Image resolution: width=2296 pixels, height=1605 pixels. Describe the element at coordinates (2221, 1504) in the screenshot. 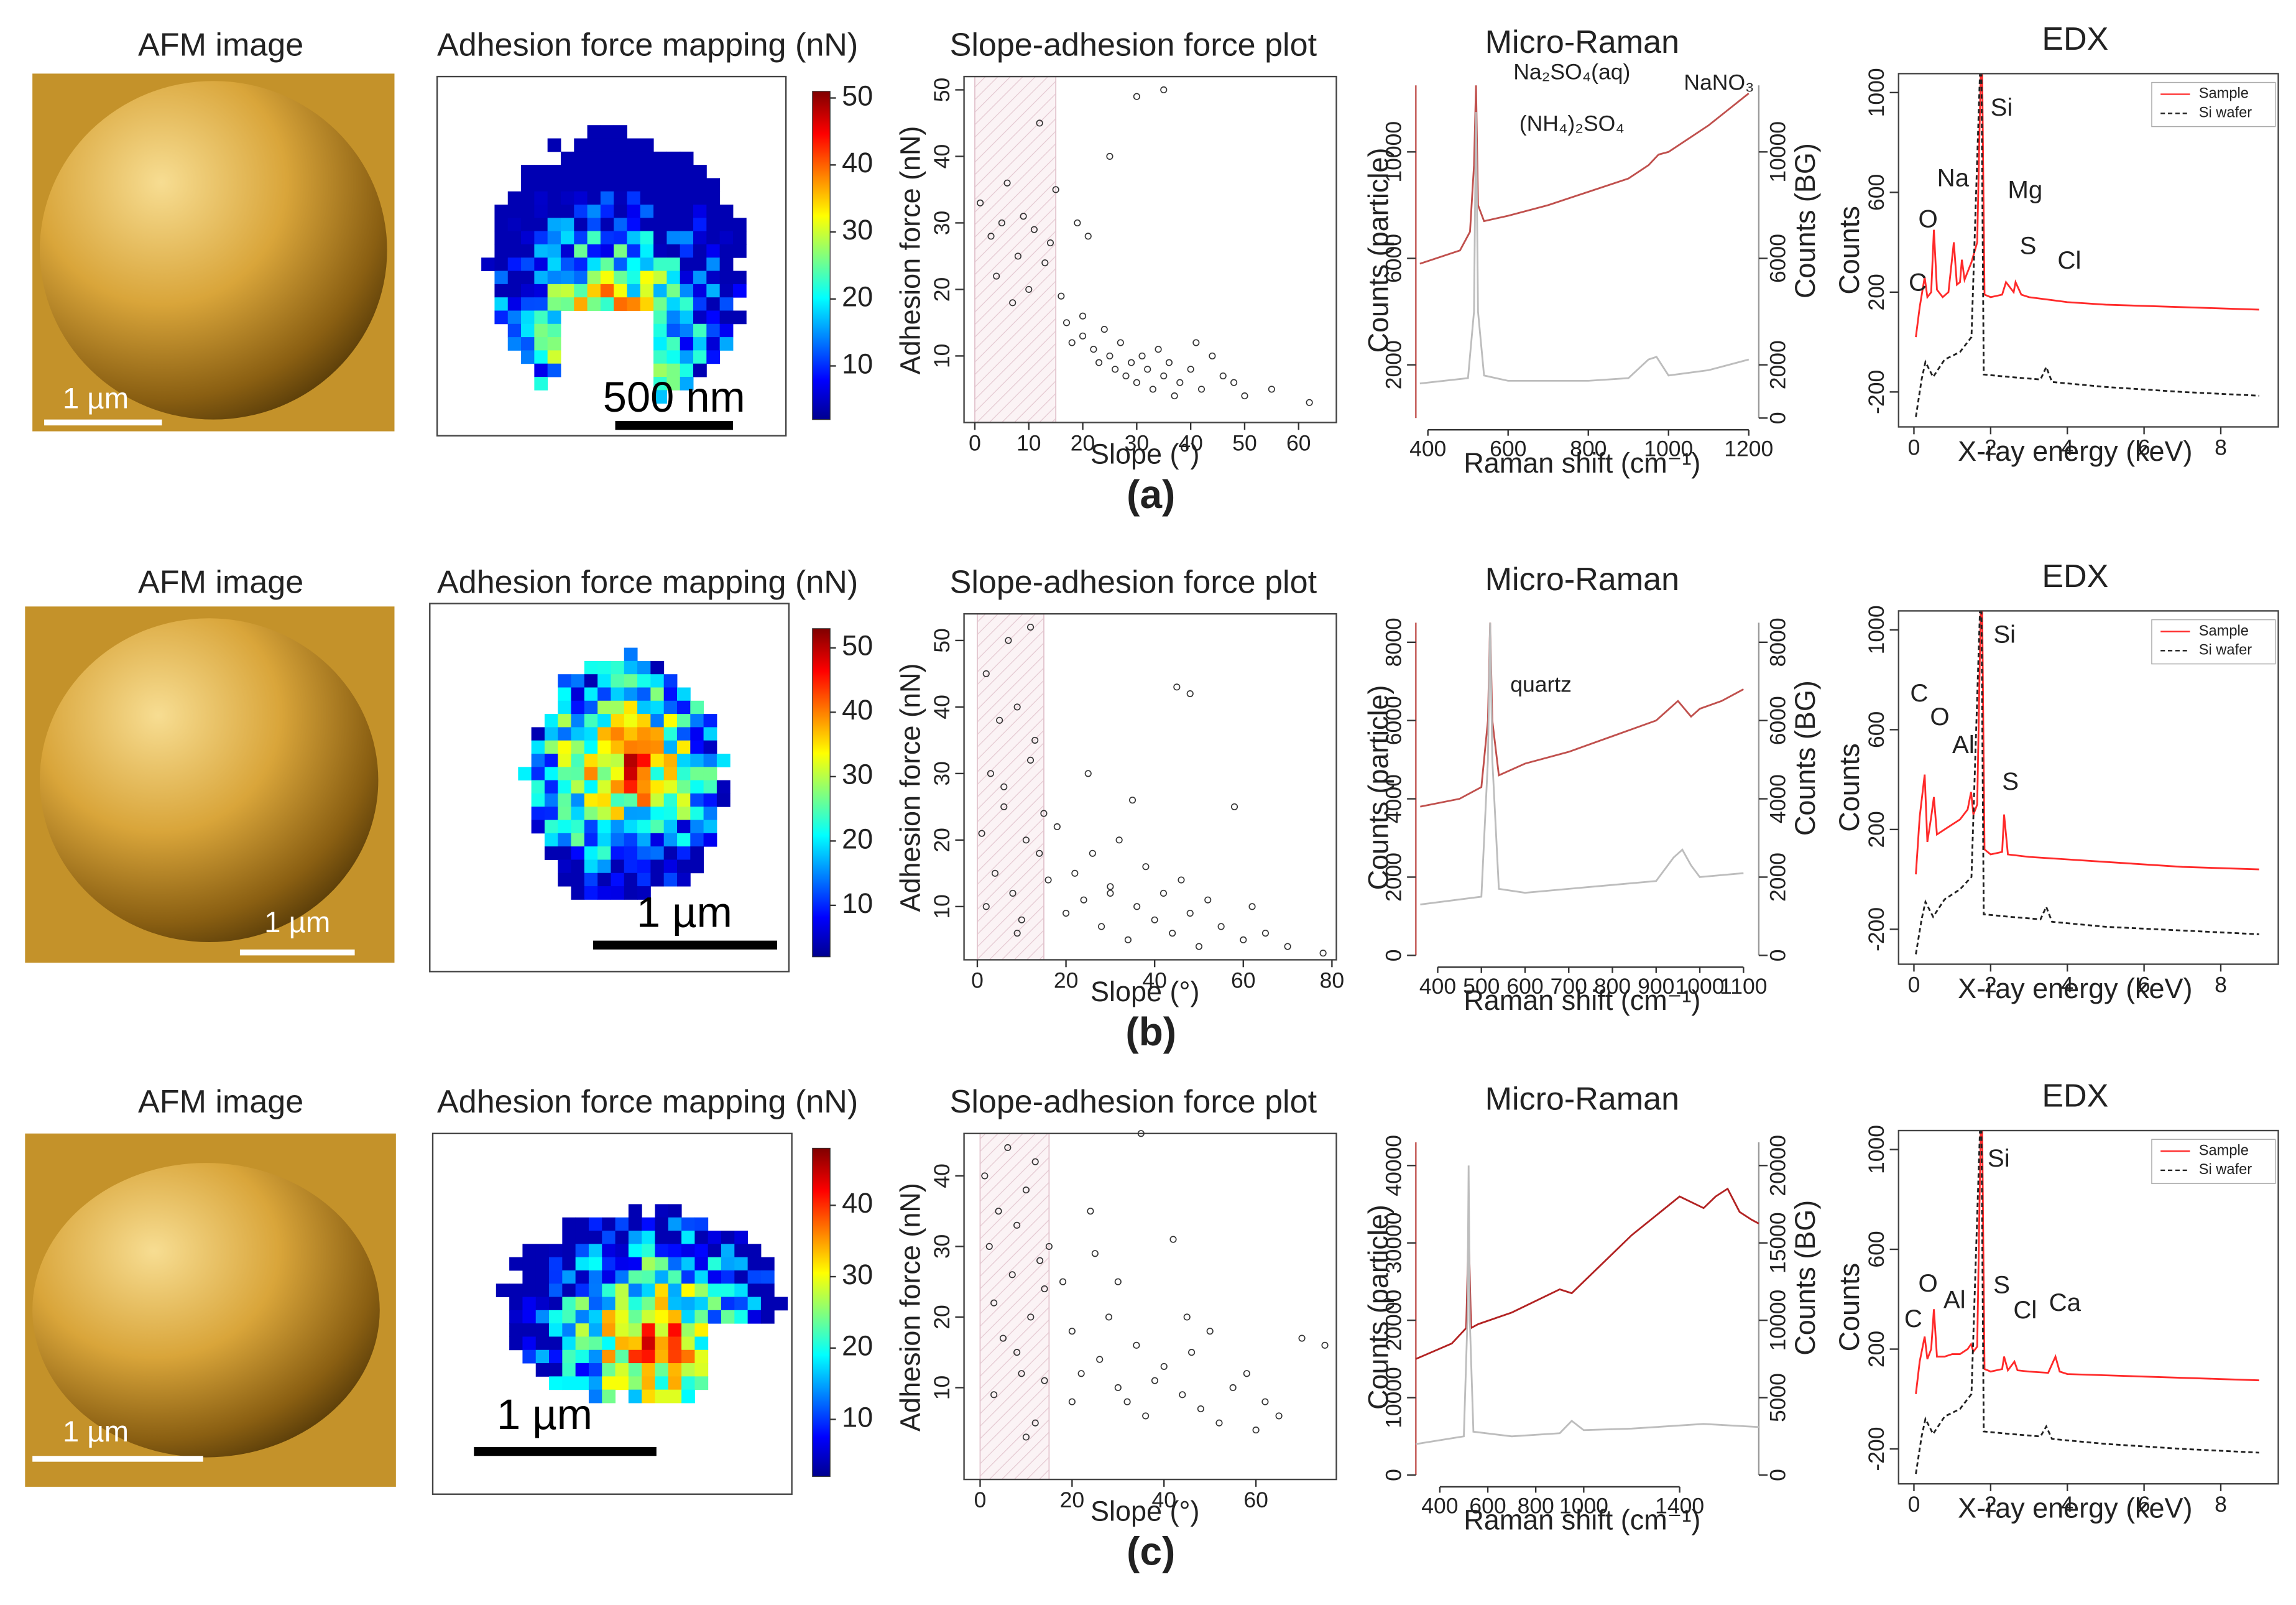

I see `x-tick-label: 8` at that location.